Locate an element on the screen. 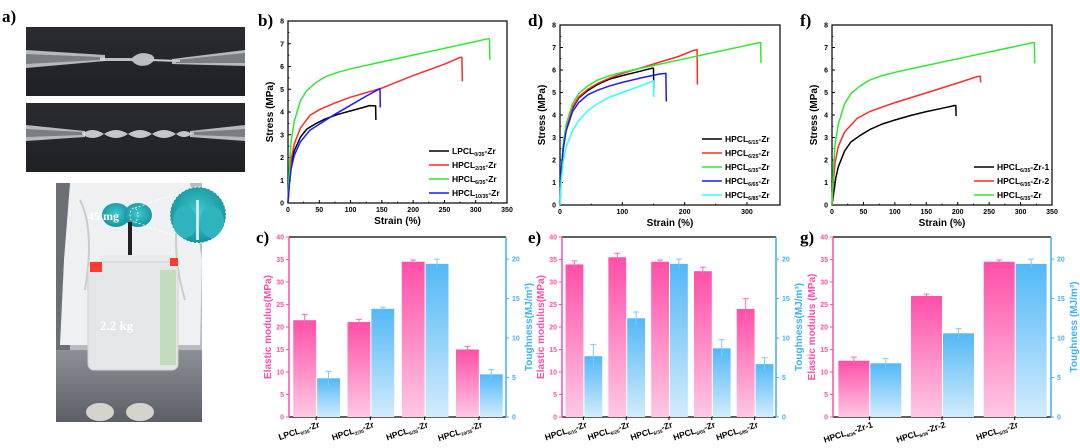 This screenshot has height=448, width=1080. y2-tick-label: 10 is located at coordinates (1061, 339).